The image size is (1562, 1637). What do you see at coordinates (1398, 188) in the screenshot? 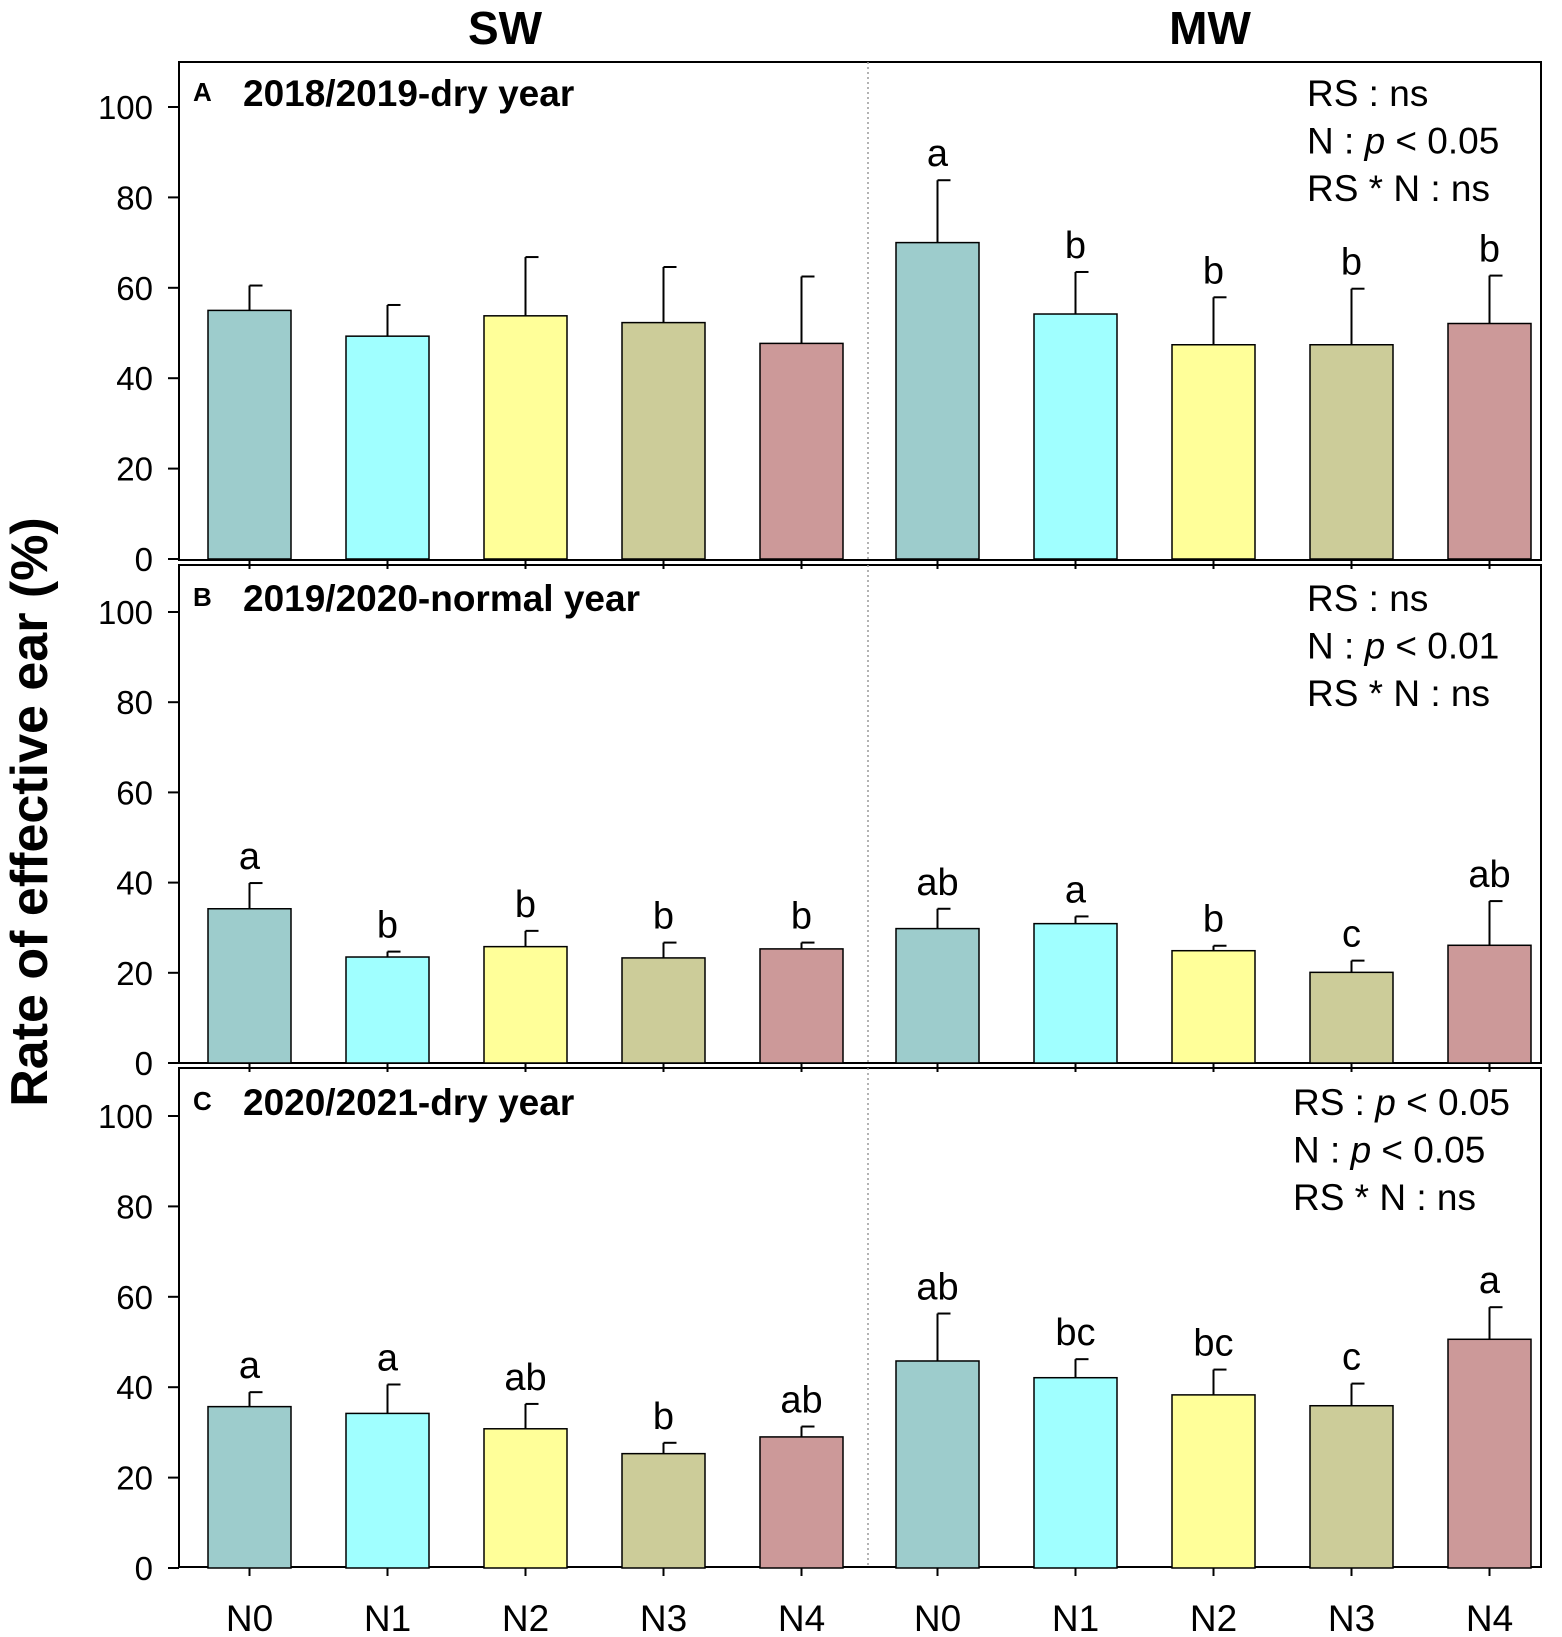
I see `stat-line: RS * N : ns` at bounding box center [1398, 188].